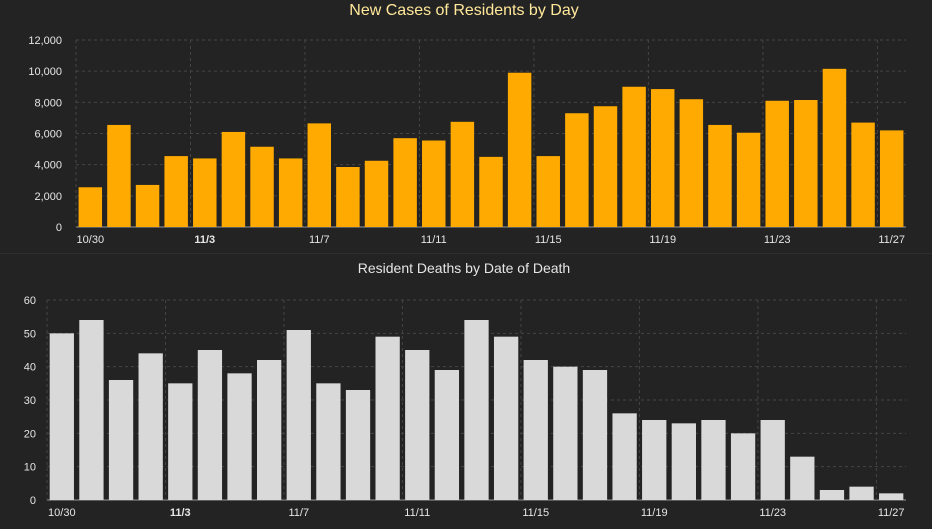 Image resolution: width=932 pixels, height=529 pixels. Describe the element at coordinates (434, 240) in the screenshot. I see `cases-x-tick-label: 11/11` at that location.